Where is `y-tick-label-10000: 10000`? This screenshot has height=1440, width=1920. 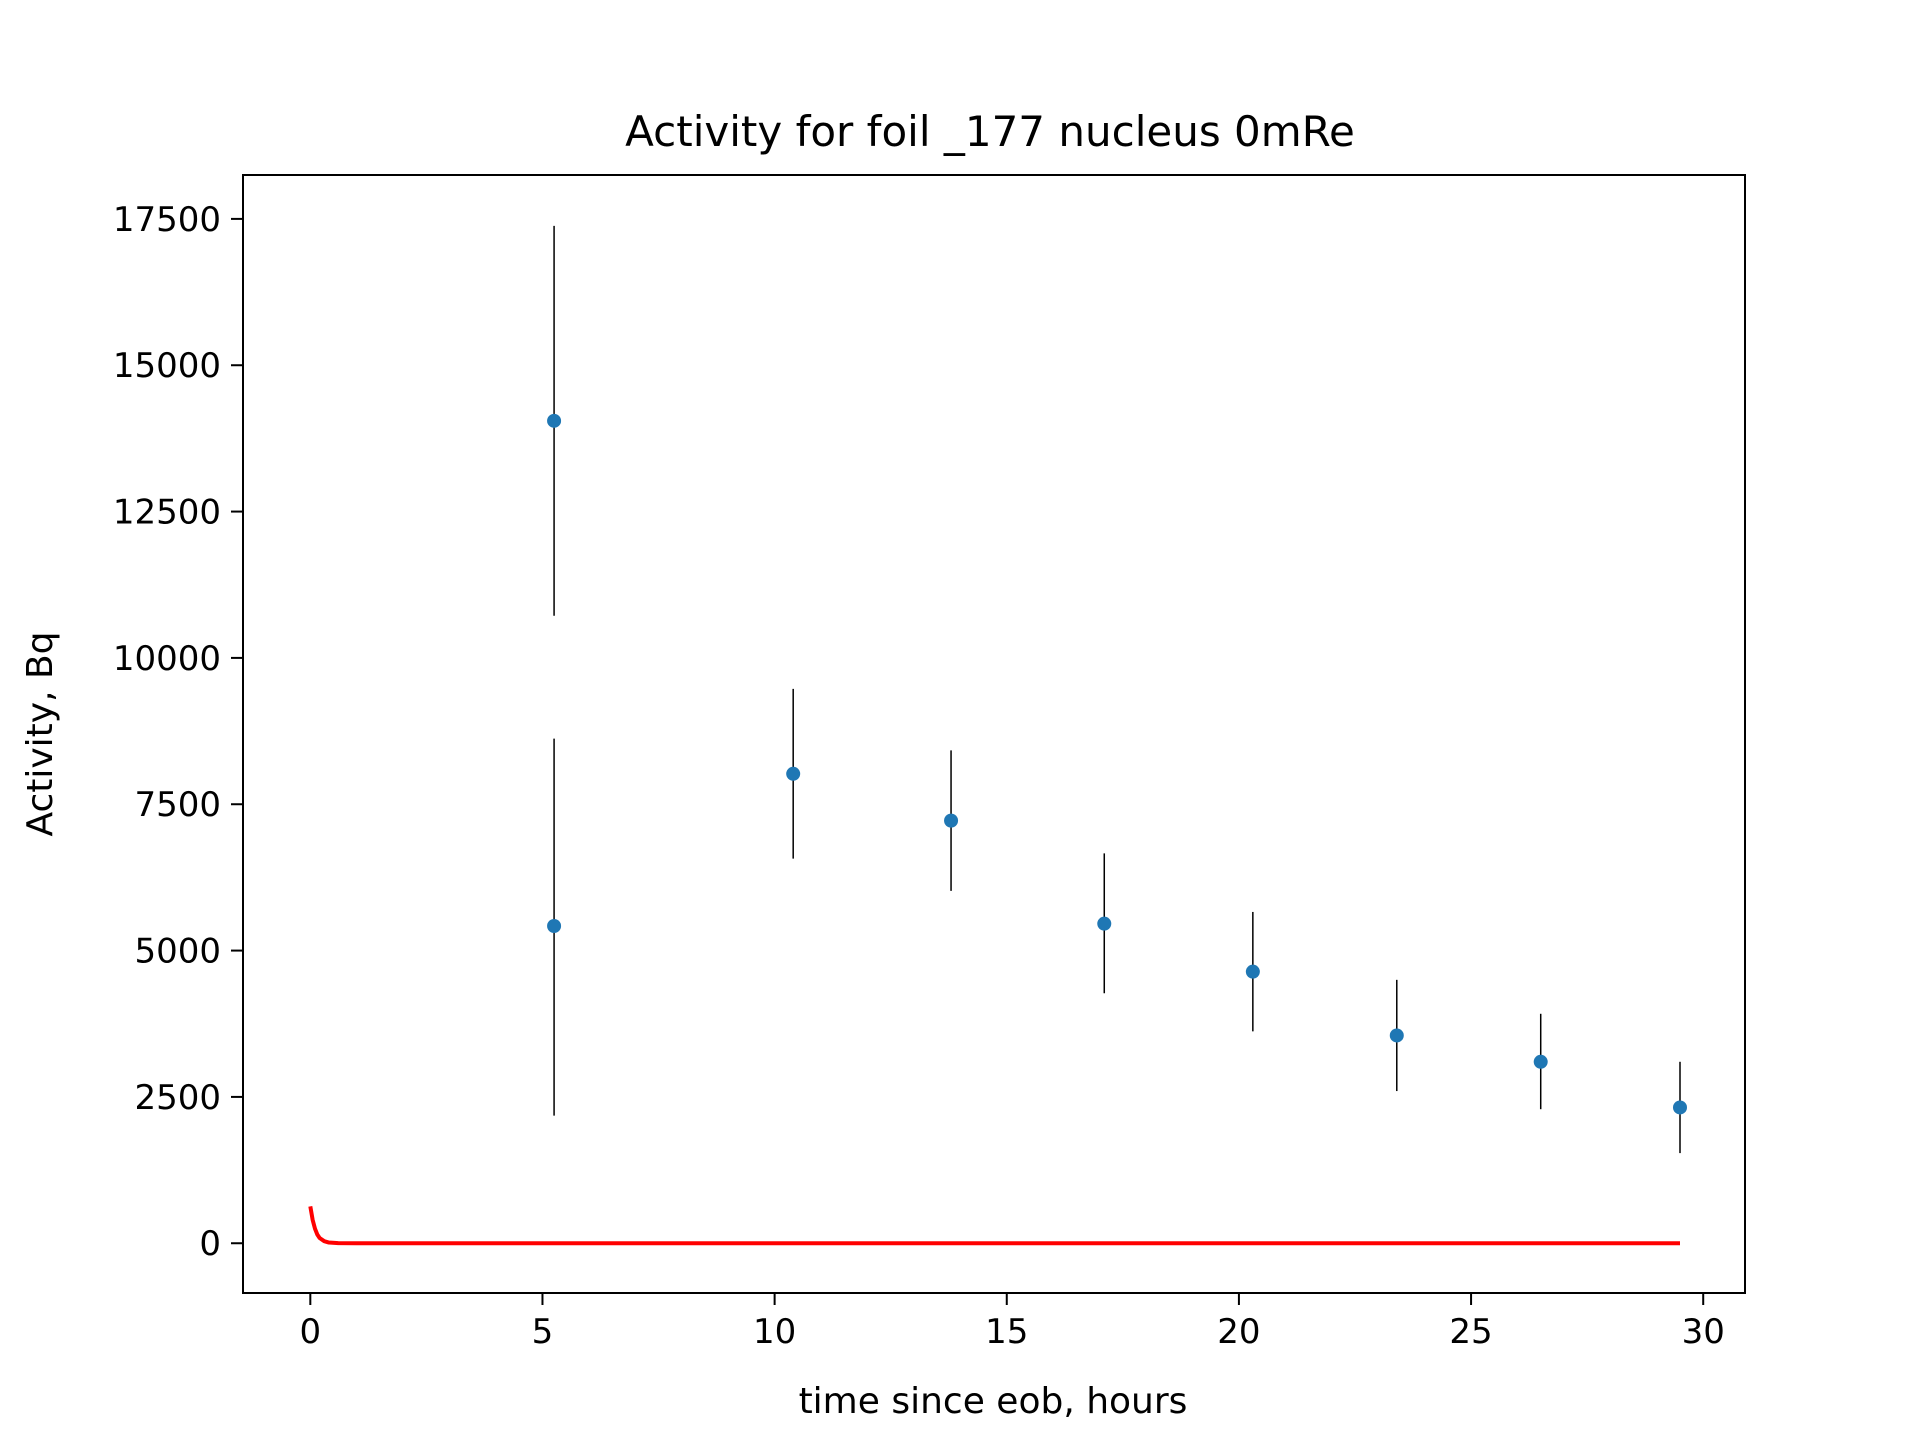 y-tick-label-10000: 10000 is located at coordinates (167, 659).